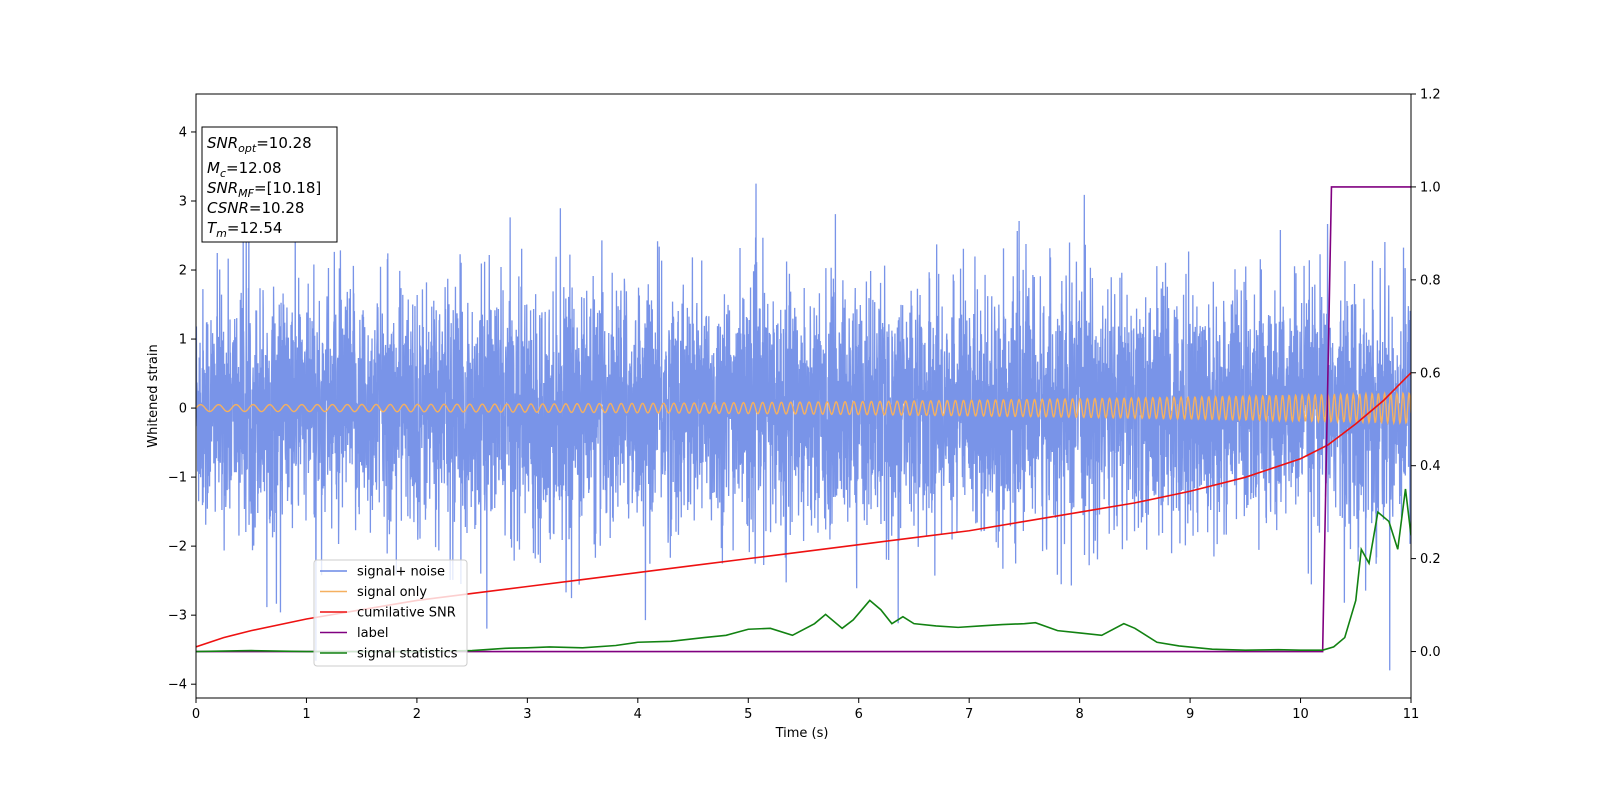  Describe the element at coordinates (1190, 714) in the screenshot. I see `x-tick-label: 9` at that location.